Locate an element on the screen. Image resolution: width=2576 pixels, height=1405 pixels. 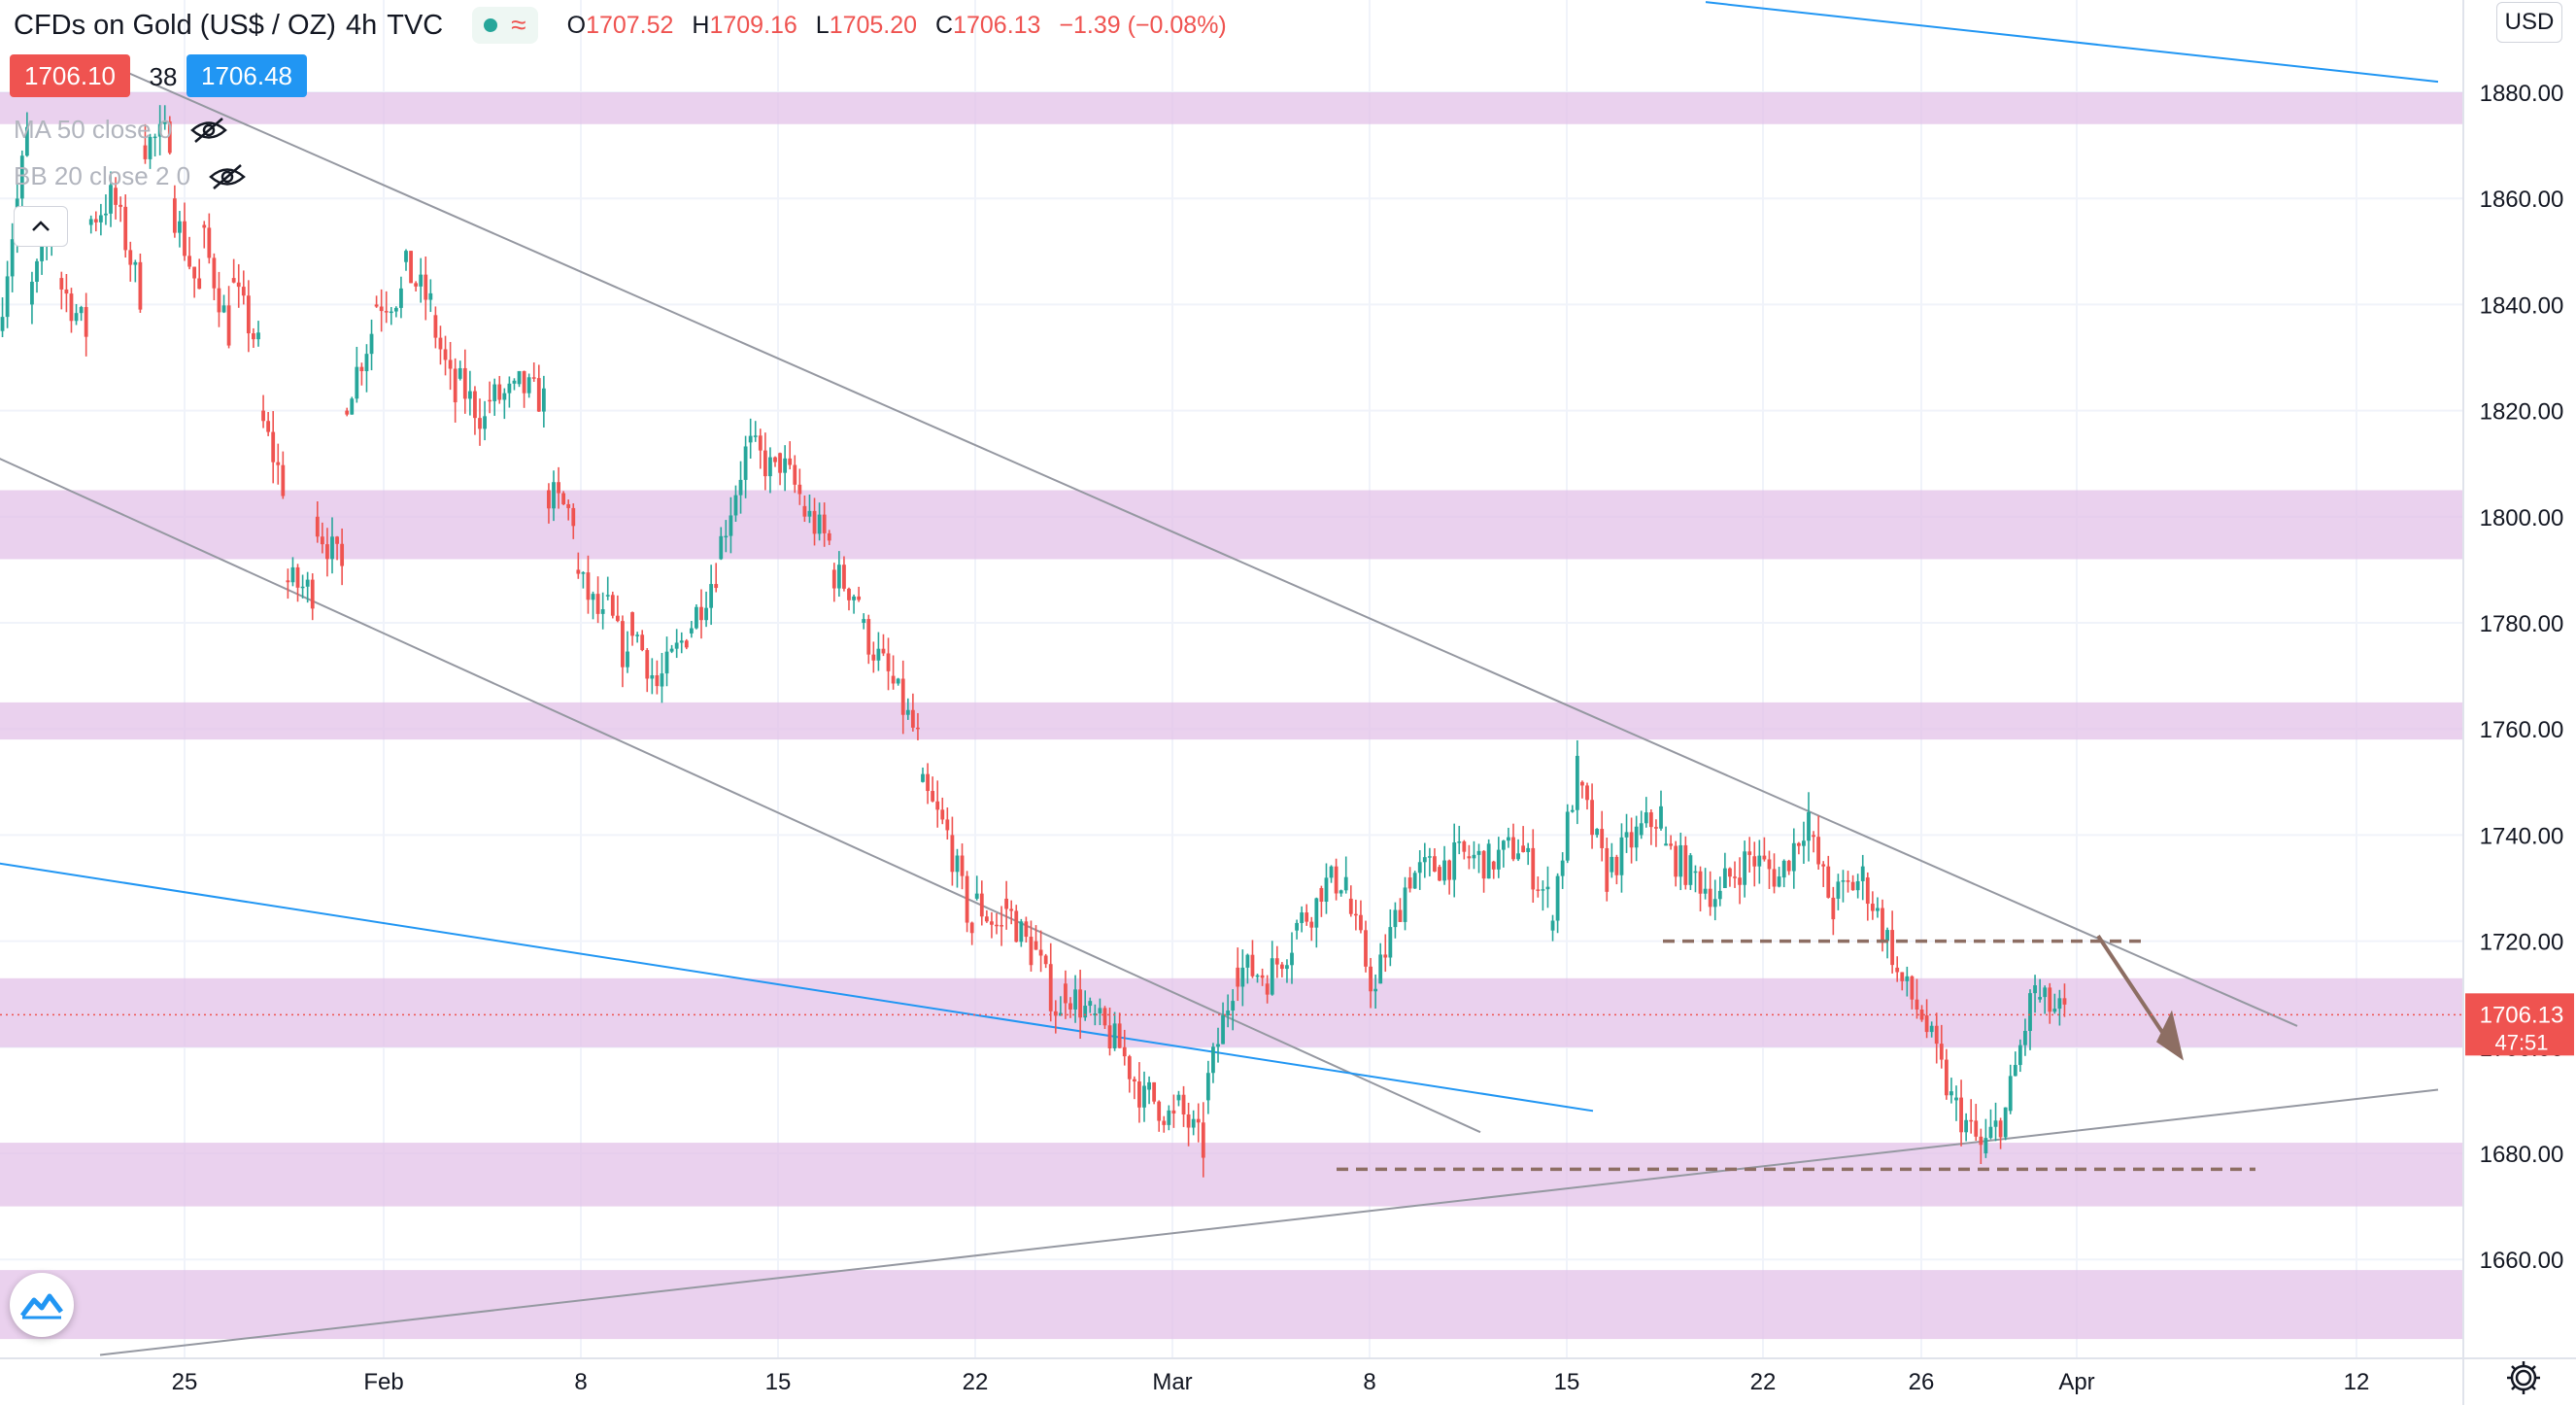
tradingview-logo is located at coordinates (42, 1305).